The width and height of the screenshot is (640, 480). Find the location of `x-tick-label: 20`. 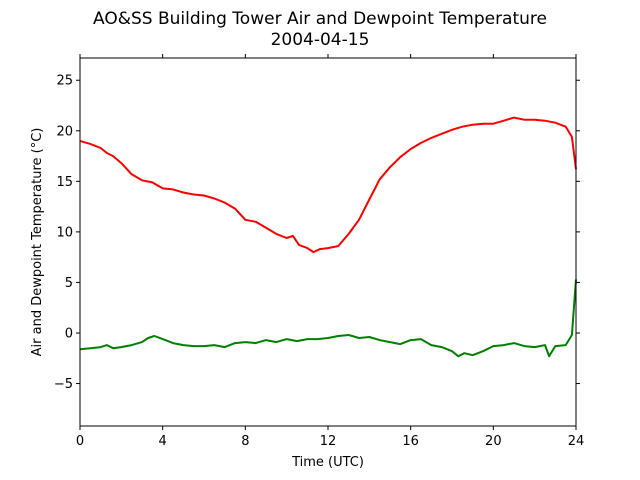

x-tick-label: 20 is located at coordinates (493, 441).